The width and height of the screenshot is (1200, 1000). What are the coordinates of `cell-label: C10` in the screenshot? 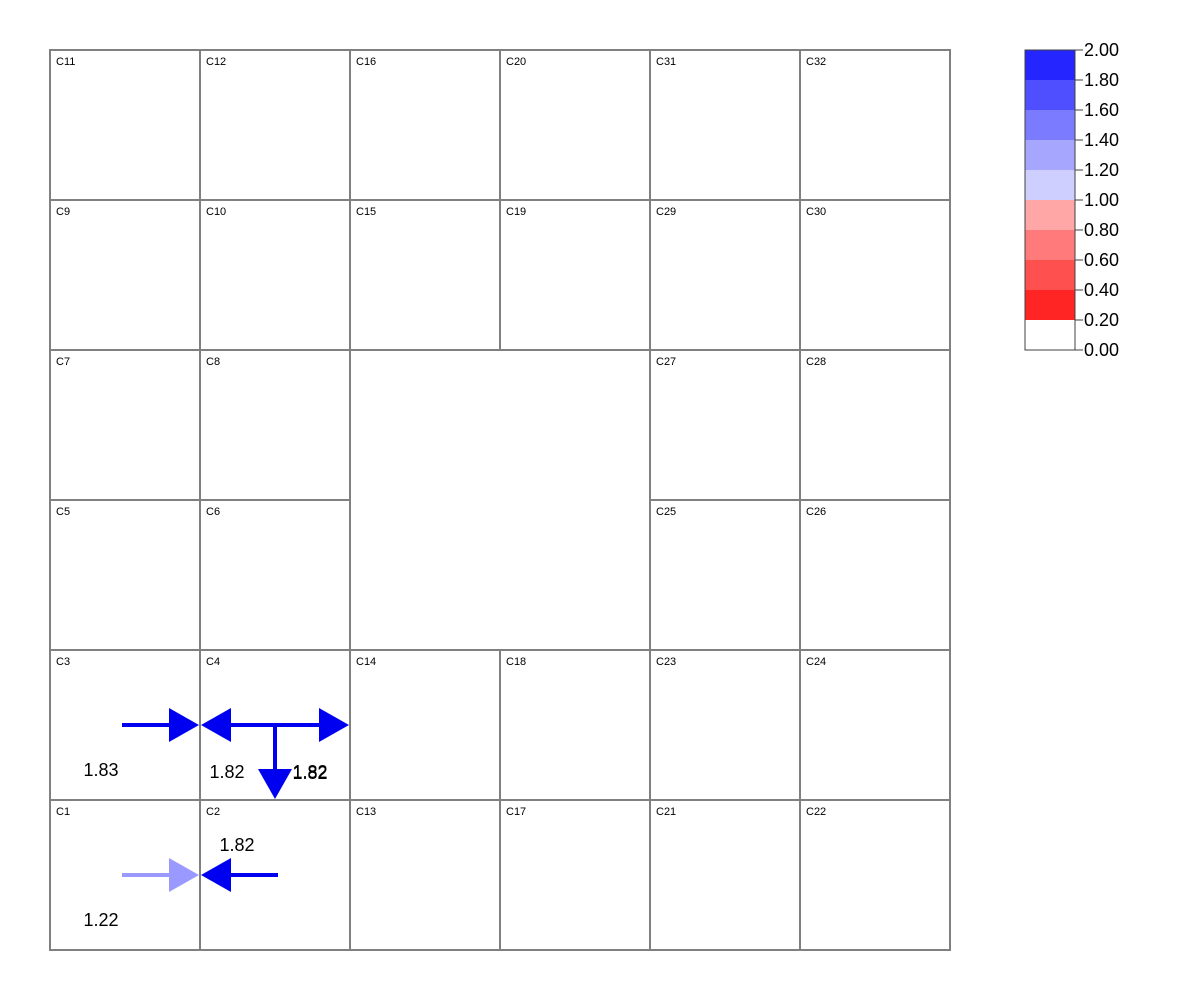 It's located at (216, 212).